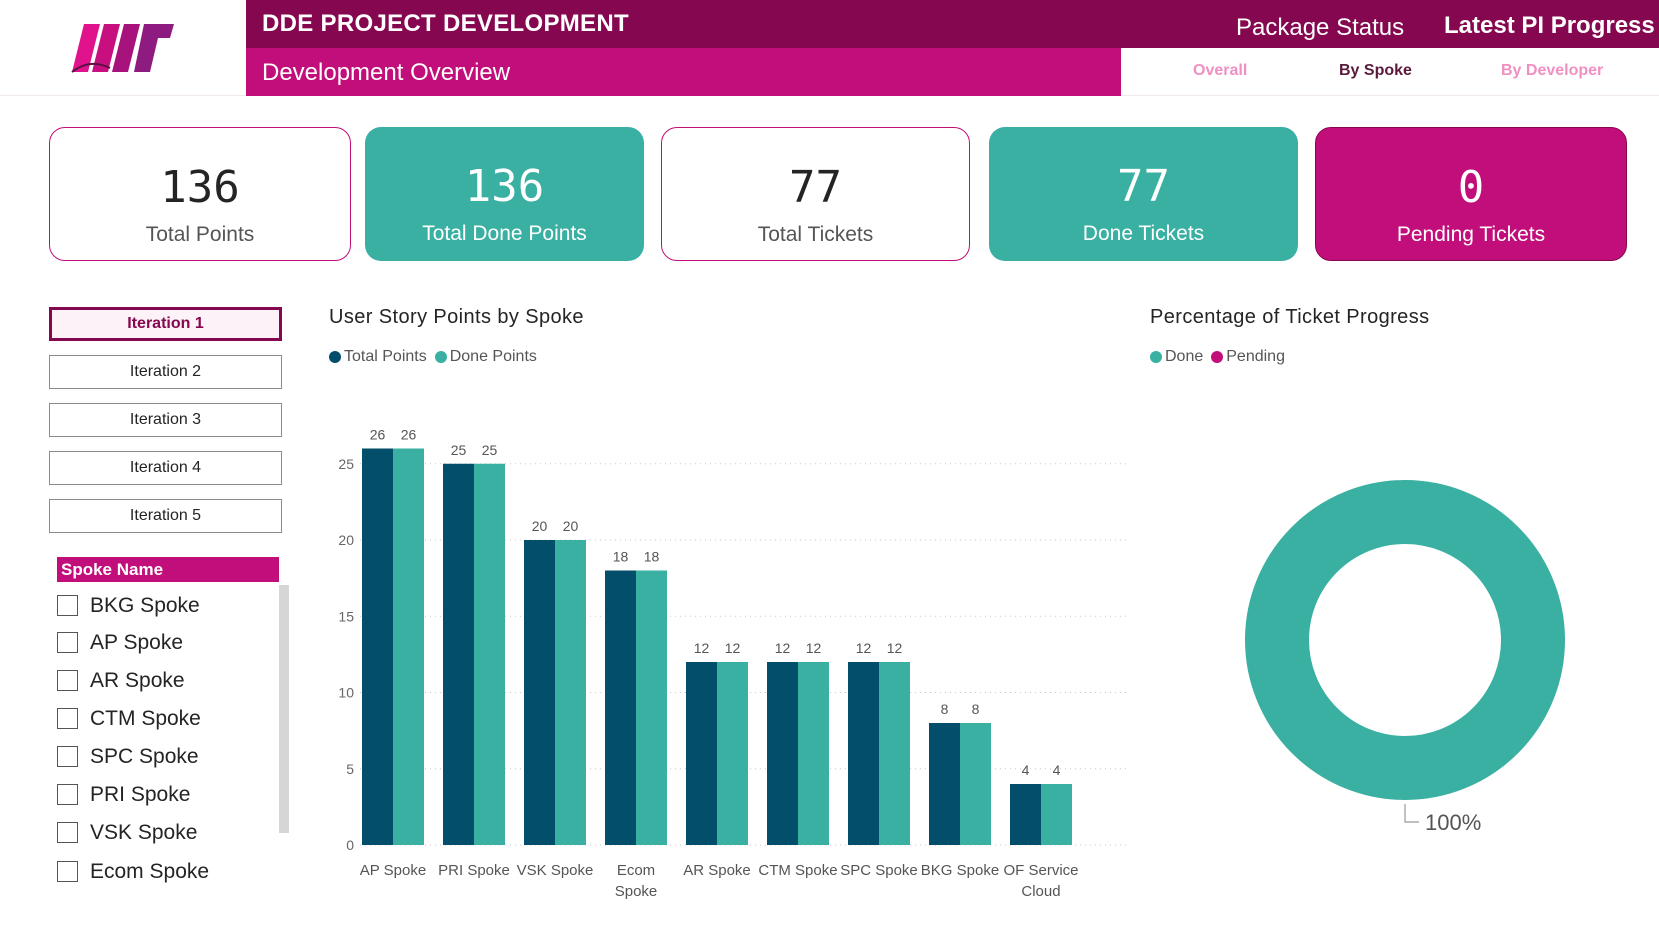 The image size is (1659, 935). I want to click on y-tick-label: 5, so click(350, 769).